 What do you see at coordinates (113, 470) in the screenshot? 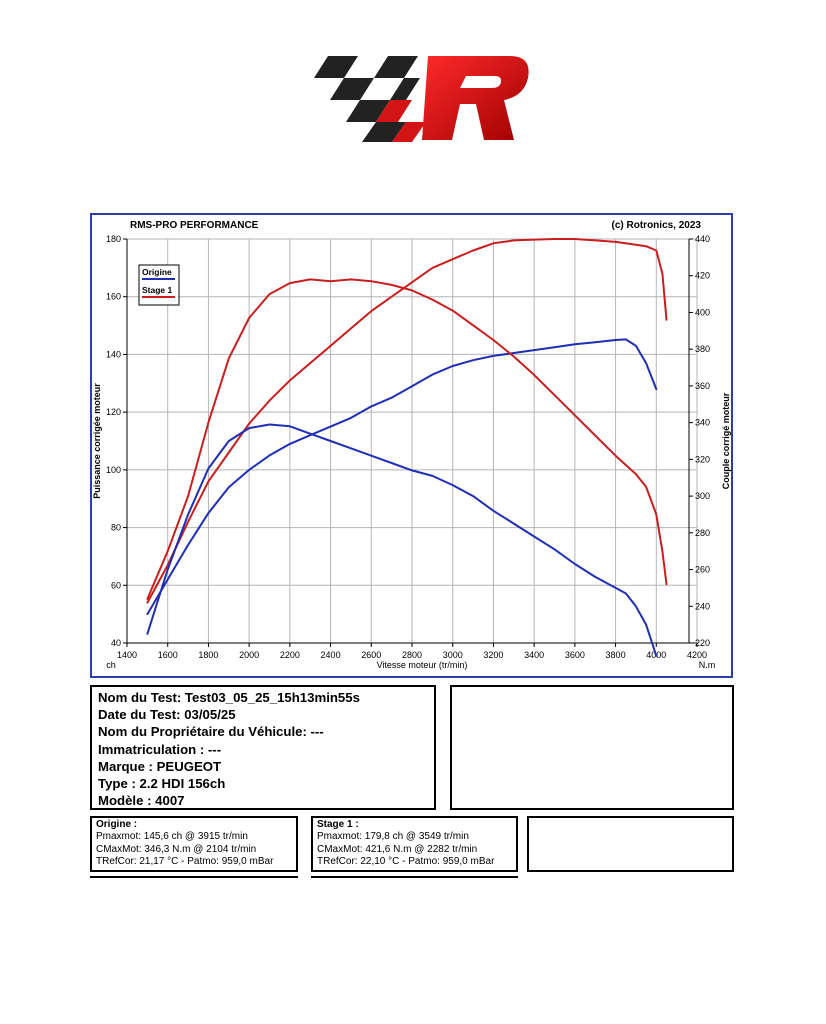
I see `y-left-tick-label: 100` at bounding box center [113, 470].